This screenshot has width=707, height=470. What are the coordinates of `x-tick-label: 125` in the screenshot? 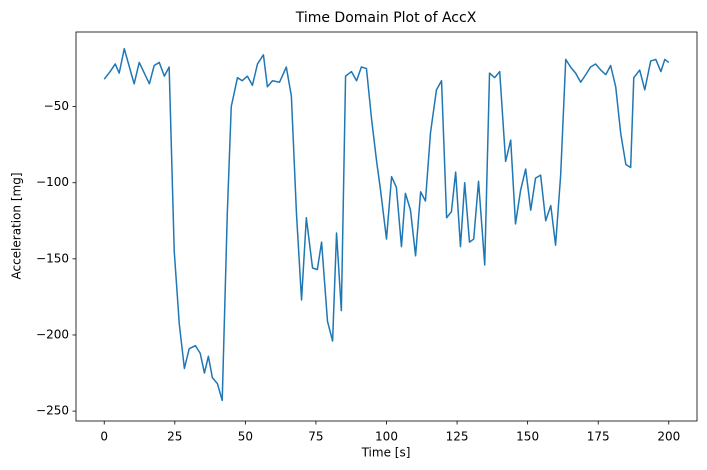 It's located at (457, 437).